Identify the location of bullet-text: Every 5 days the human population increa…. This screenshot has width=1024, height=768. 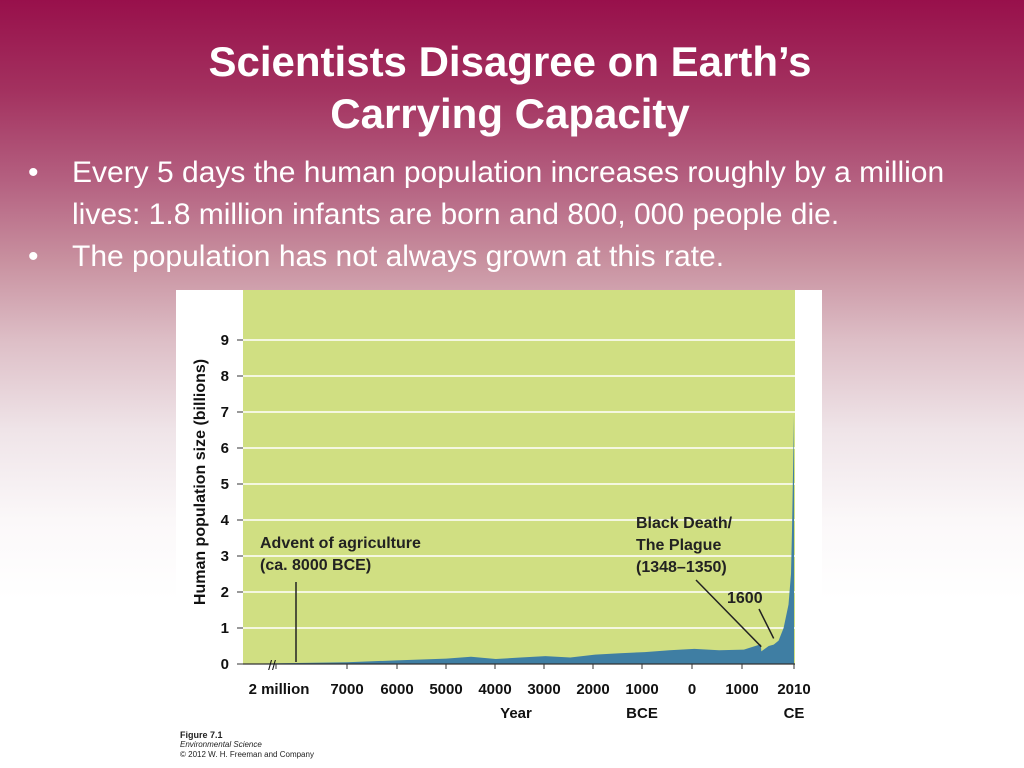
(508, 193).